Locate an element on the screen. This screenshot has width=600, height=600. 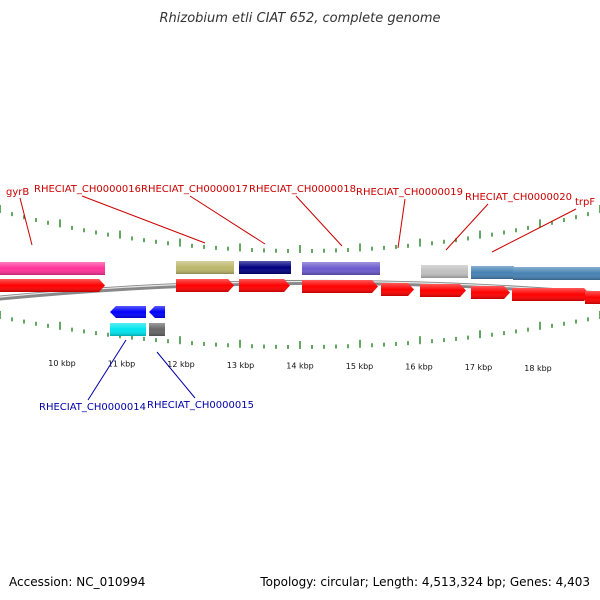
gene-label-RHECIAT_CH0000014: RHECIAT_CH0000014 is located at coordinates (92, 407).